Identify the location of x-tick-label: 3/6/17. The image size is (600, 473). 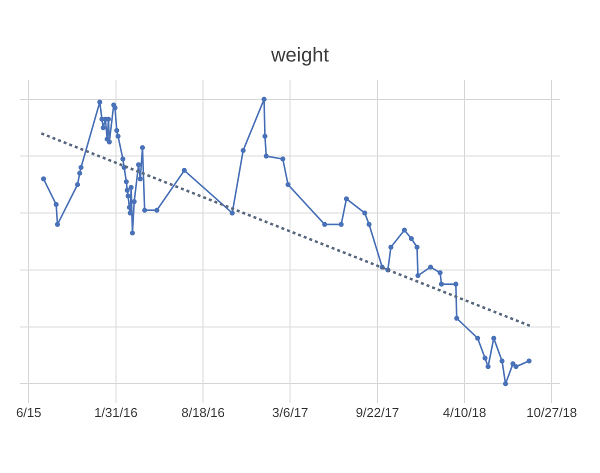
(290, 412).